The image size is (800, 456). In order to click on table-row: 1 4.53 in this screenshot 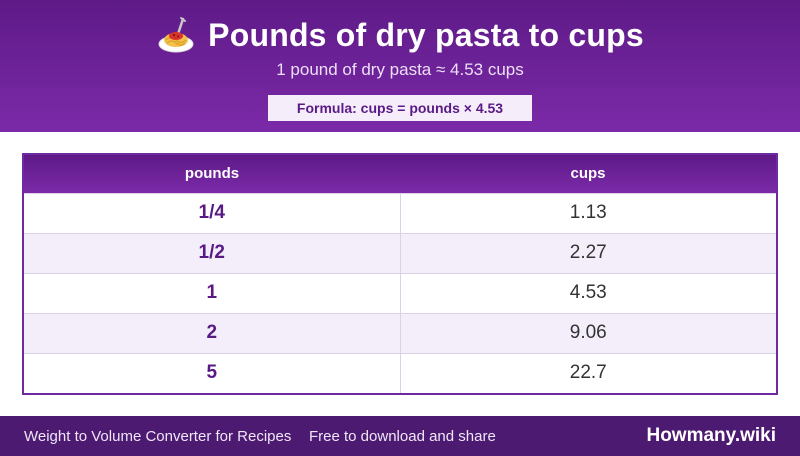, I will do `click(400, 292)`.